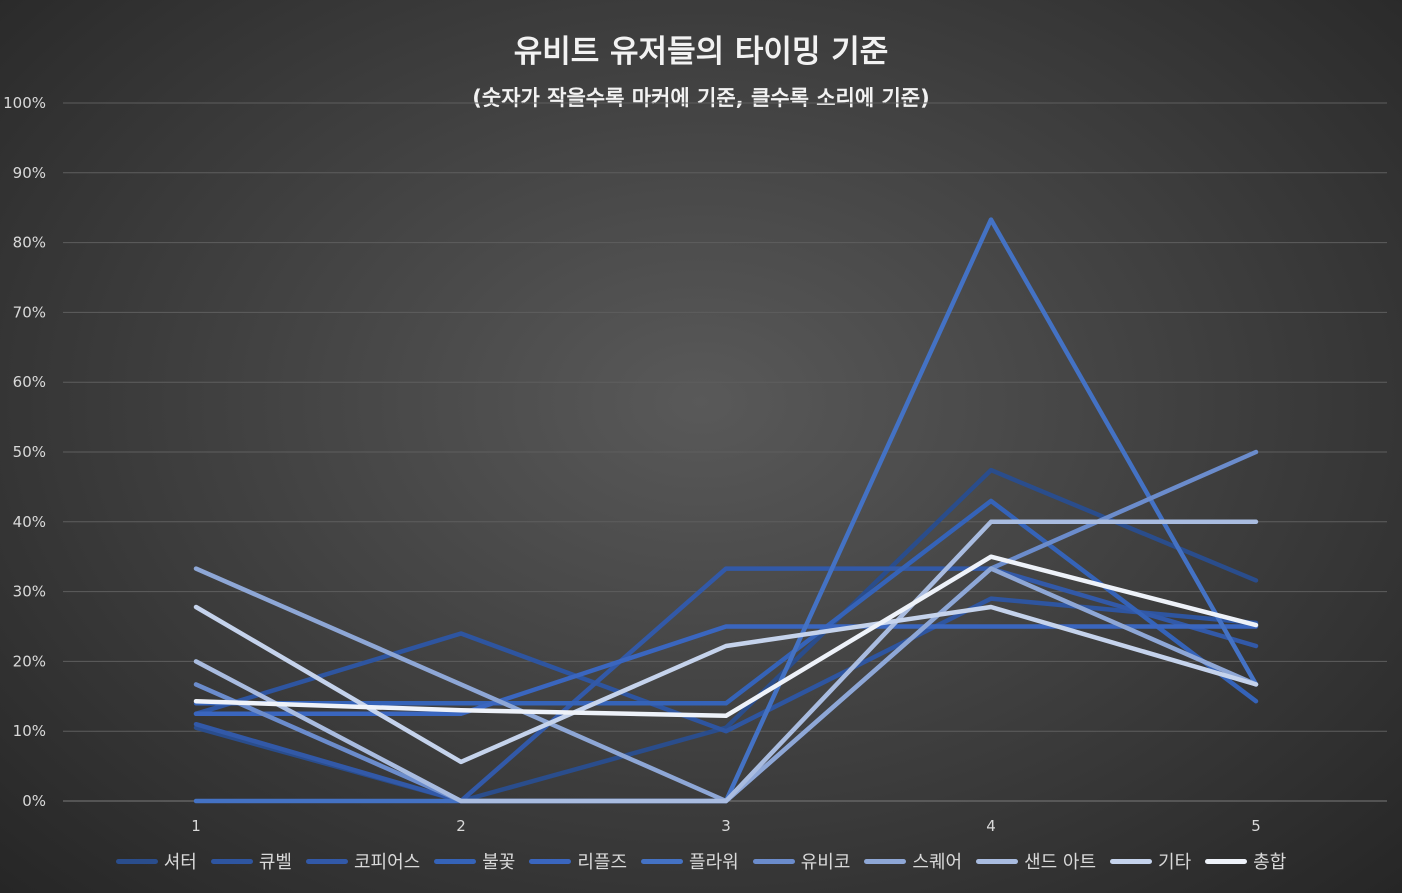 The height and width of the screenshot is (893, 1402). I want to click on y-tick-label: 70%, so click(29, 312).